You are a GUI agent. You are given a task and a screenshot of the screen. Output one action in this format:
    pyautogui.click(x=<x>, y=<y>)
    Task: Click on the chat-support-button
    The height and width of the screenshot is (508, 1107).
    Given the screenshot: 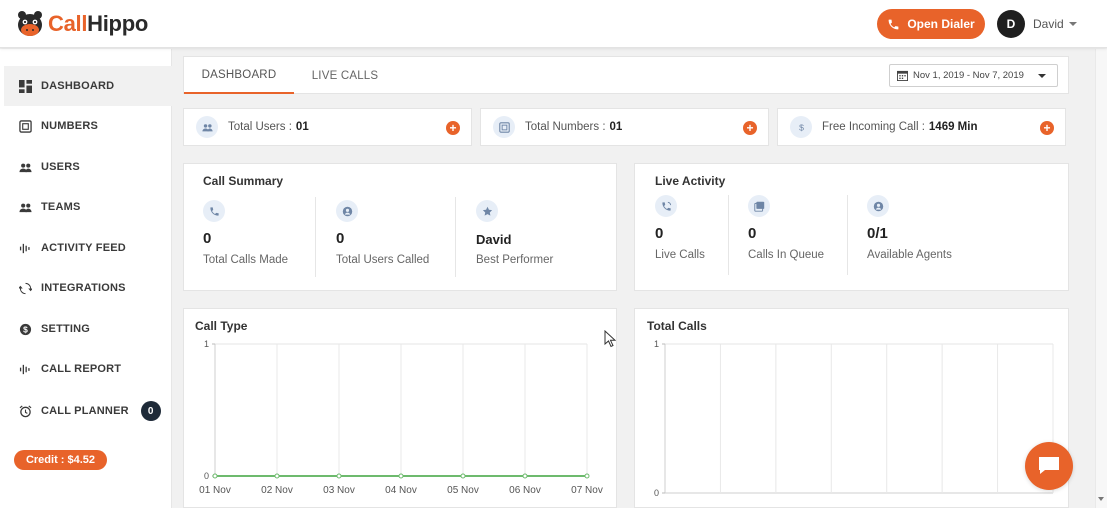 What is the action you would take?
    pyautogui.click(x=1049, y=466)
    